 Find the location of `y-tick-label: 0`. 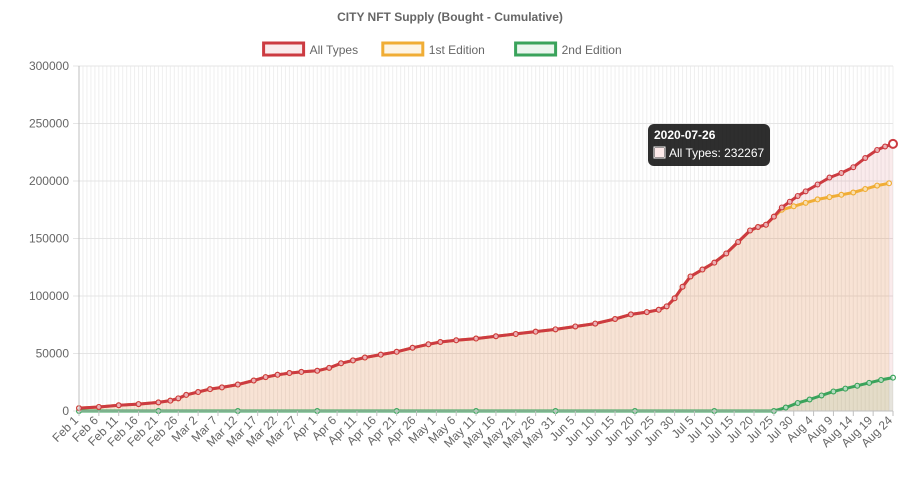

y-tick-label: 0 is located at coordinates (65, 411).